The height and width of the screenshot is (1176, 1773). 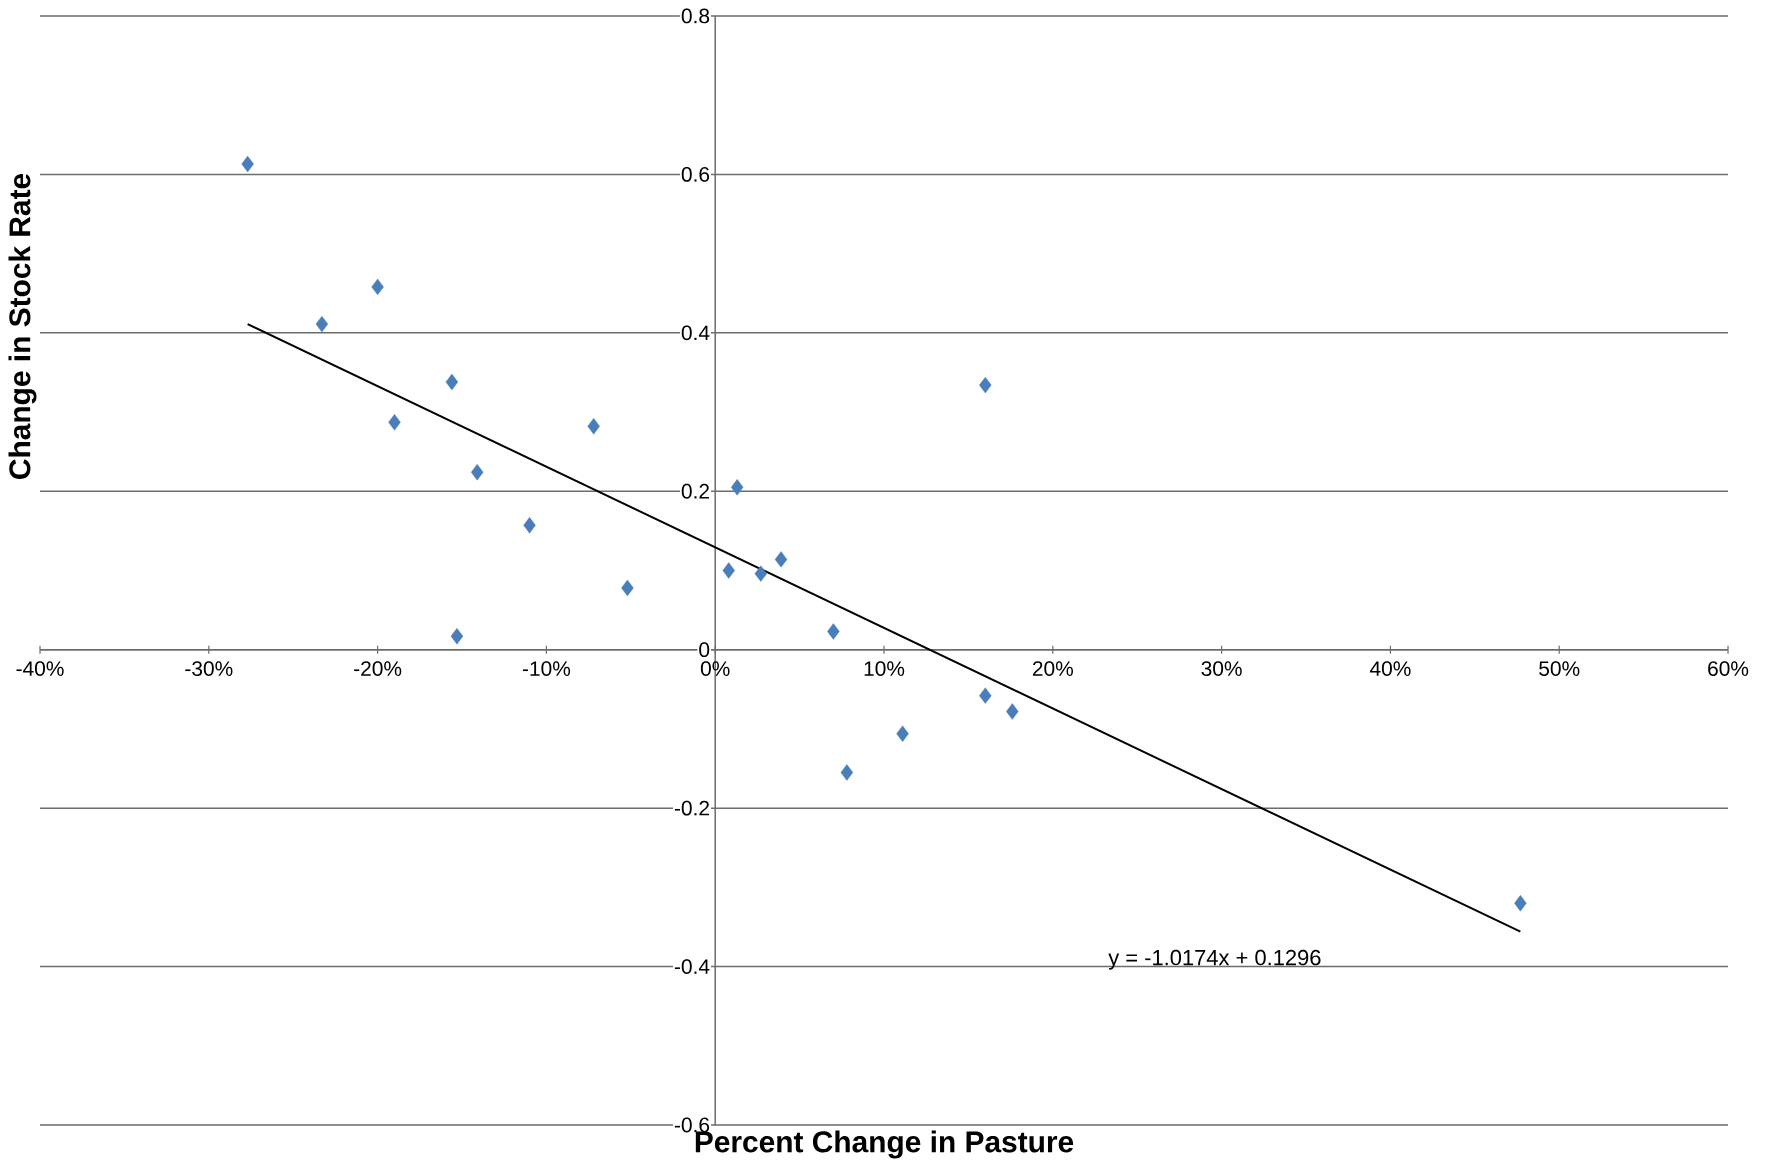 What do you see at coordinates (1221, 668) in the screenshot?
I see `x-tick-label: 30%` at bounding box center [1221, 668].